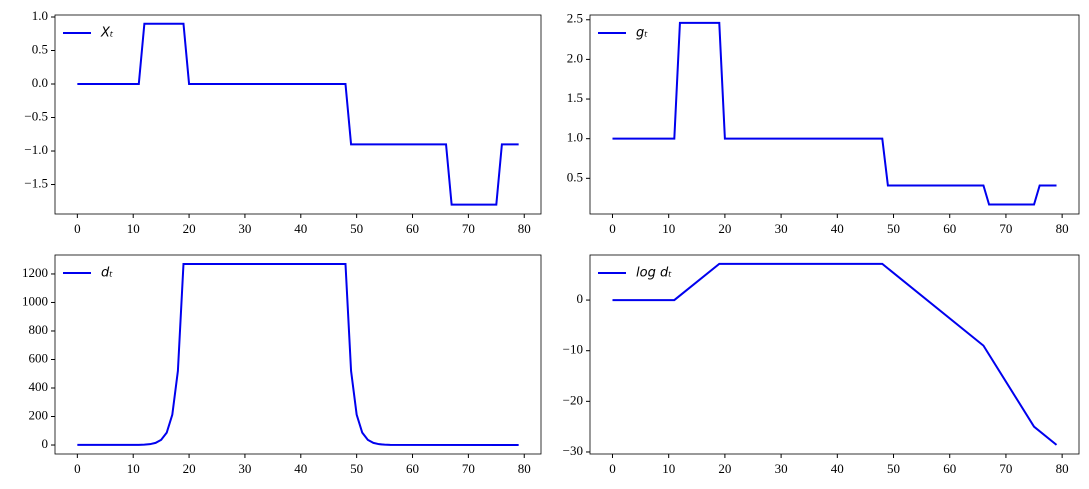  I want to click on y-tick-label: 1000, so click(35, 300).